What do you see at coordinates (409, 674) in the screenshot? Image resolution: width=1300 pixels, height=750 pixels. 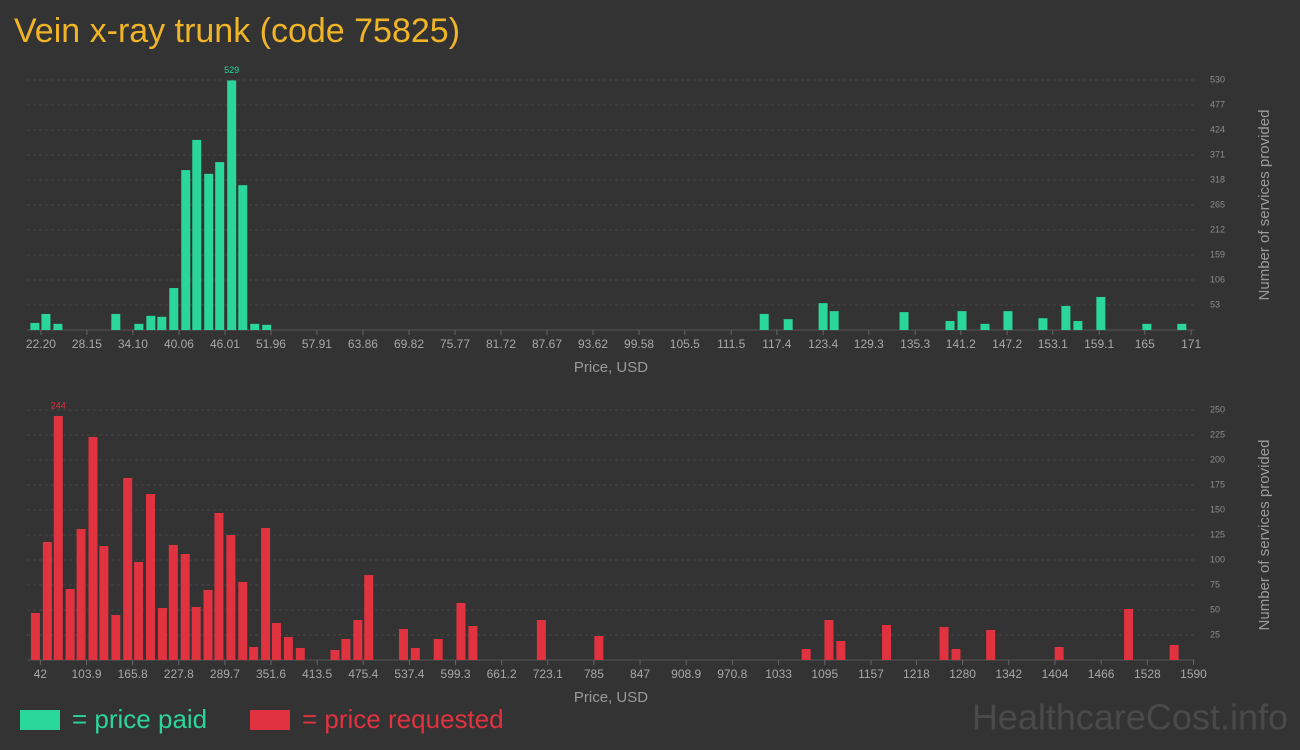 I see `x-tick-label: 537.4` at bounding box center [409, 674].